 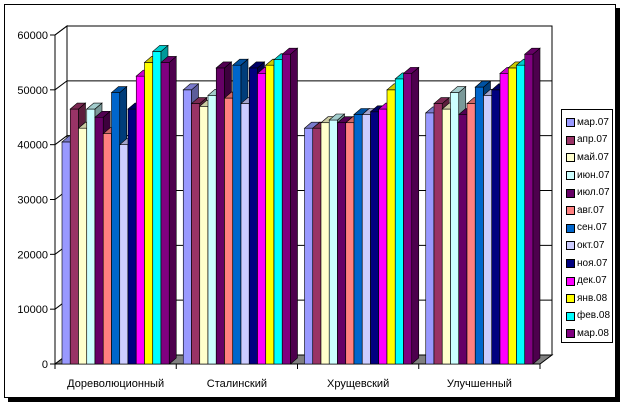 I want to click on legend-label: мар.08, so click(x=593, y=333).